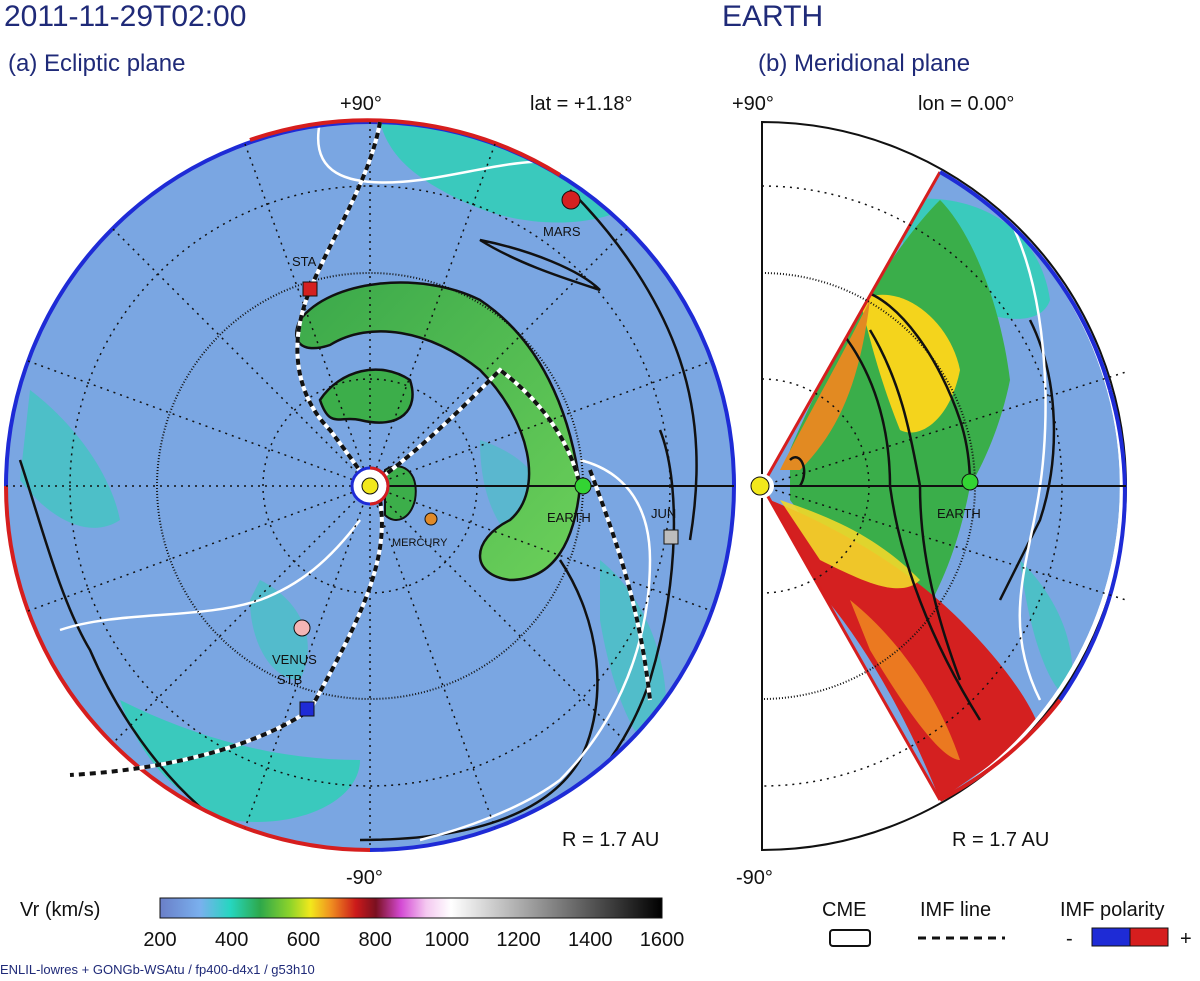  Describe the element at coordinates (844, 910) in the screenshot. I see `legend-cme-label: CME` at that location.